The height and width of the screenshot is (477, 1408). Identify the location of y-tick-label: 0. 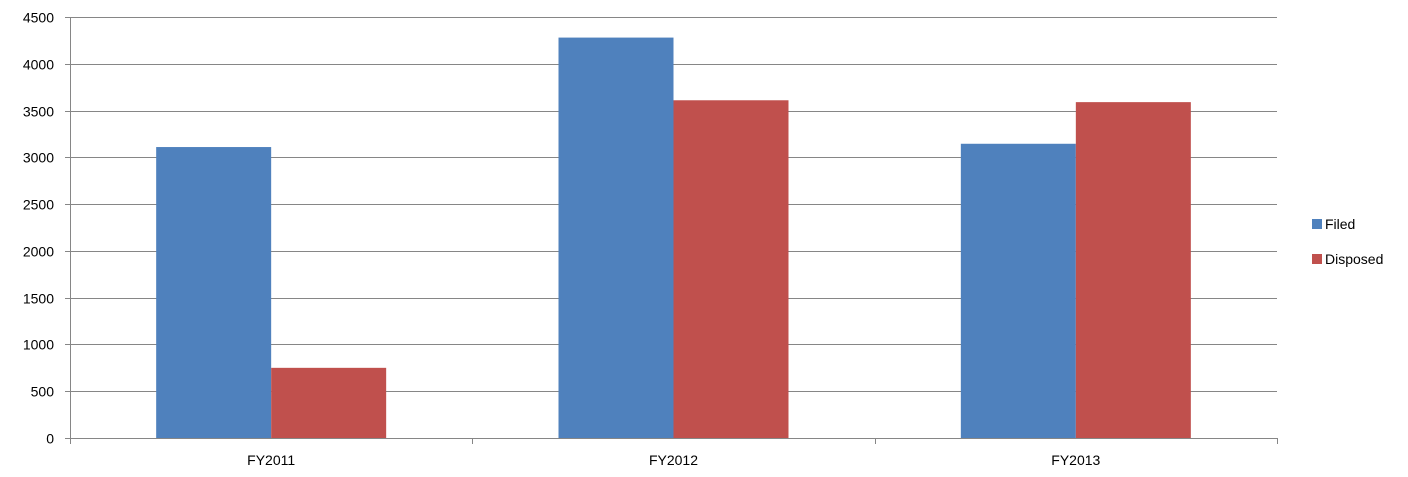
(50, 439).